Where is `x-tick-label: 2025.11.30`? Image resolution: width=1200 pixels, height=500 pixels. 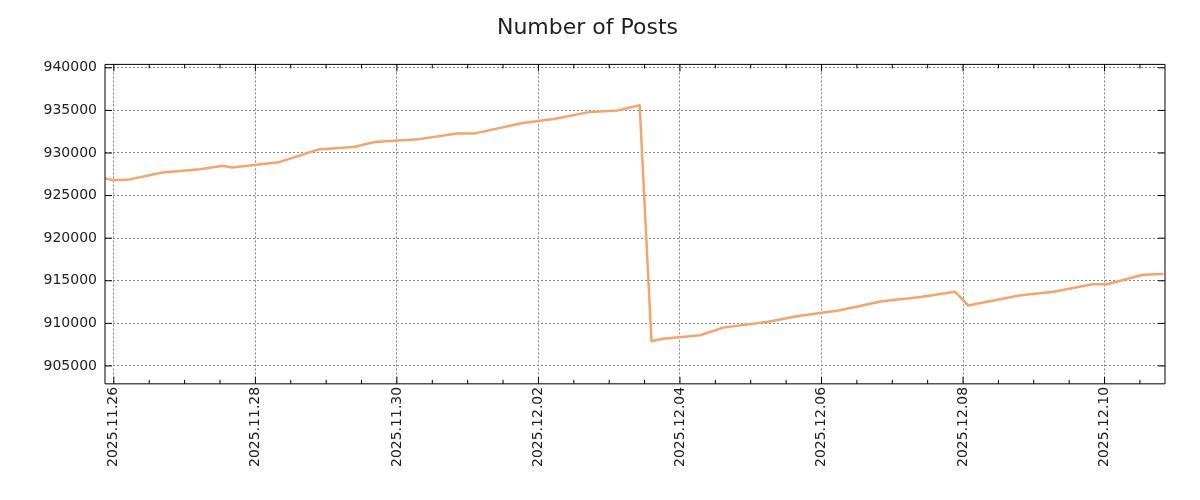
x-tick-label: 2025.11.30 is located at coordinates (395, 427).